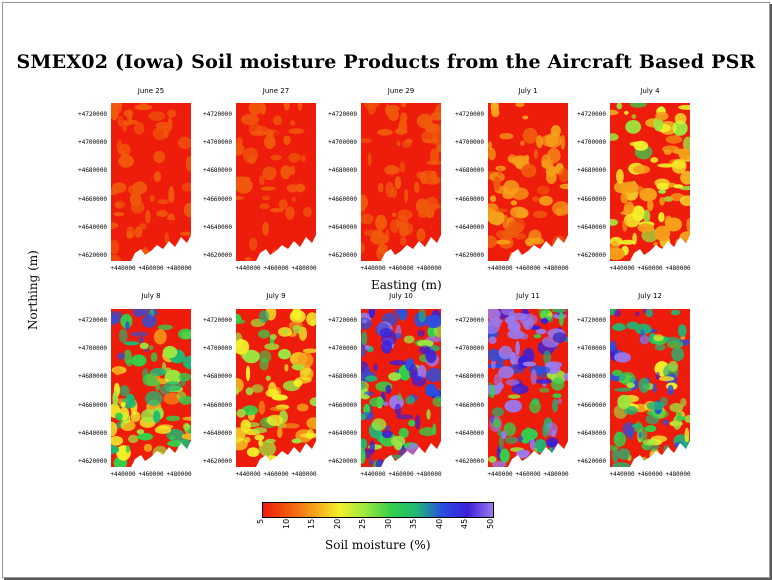  What do you see at coordinates (401, 474) in the screenshot?
I see `x-tick-label: +460000` at bounding box center [401, 474].